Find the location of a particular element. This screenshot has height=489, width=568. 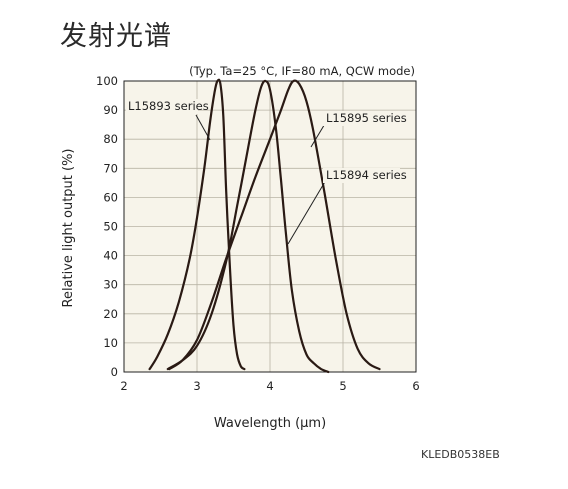

y-tick-label: 60 is located at coordinates (110, 197).